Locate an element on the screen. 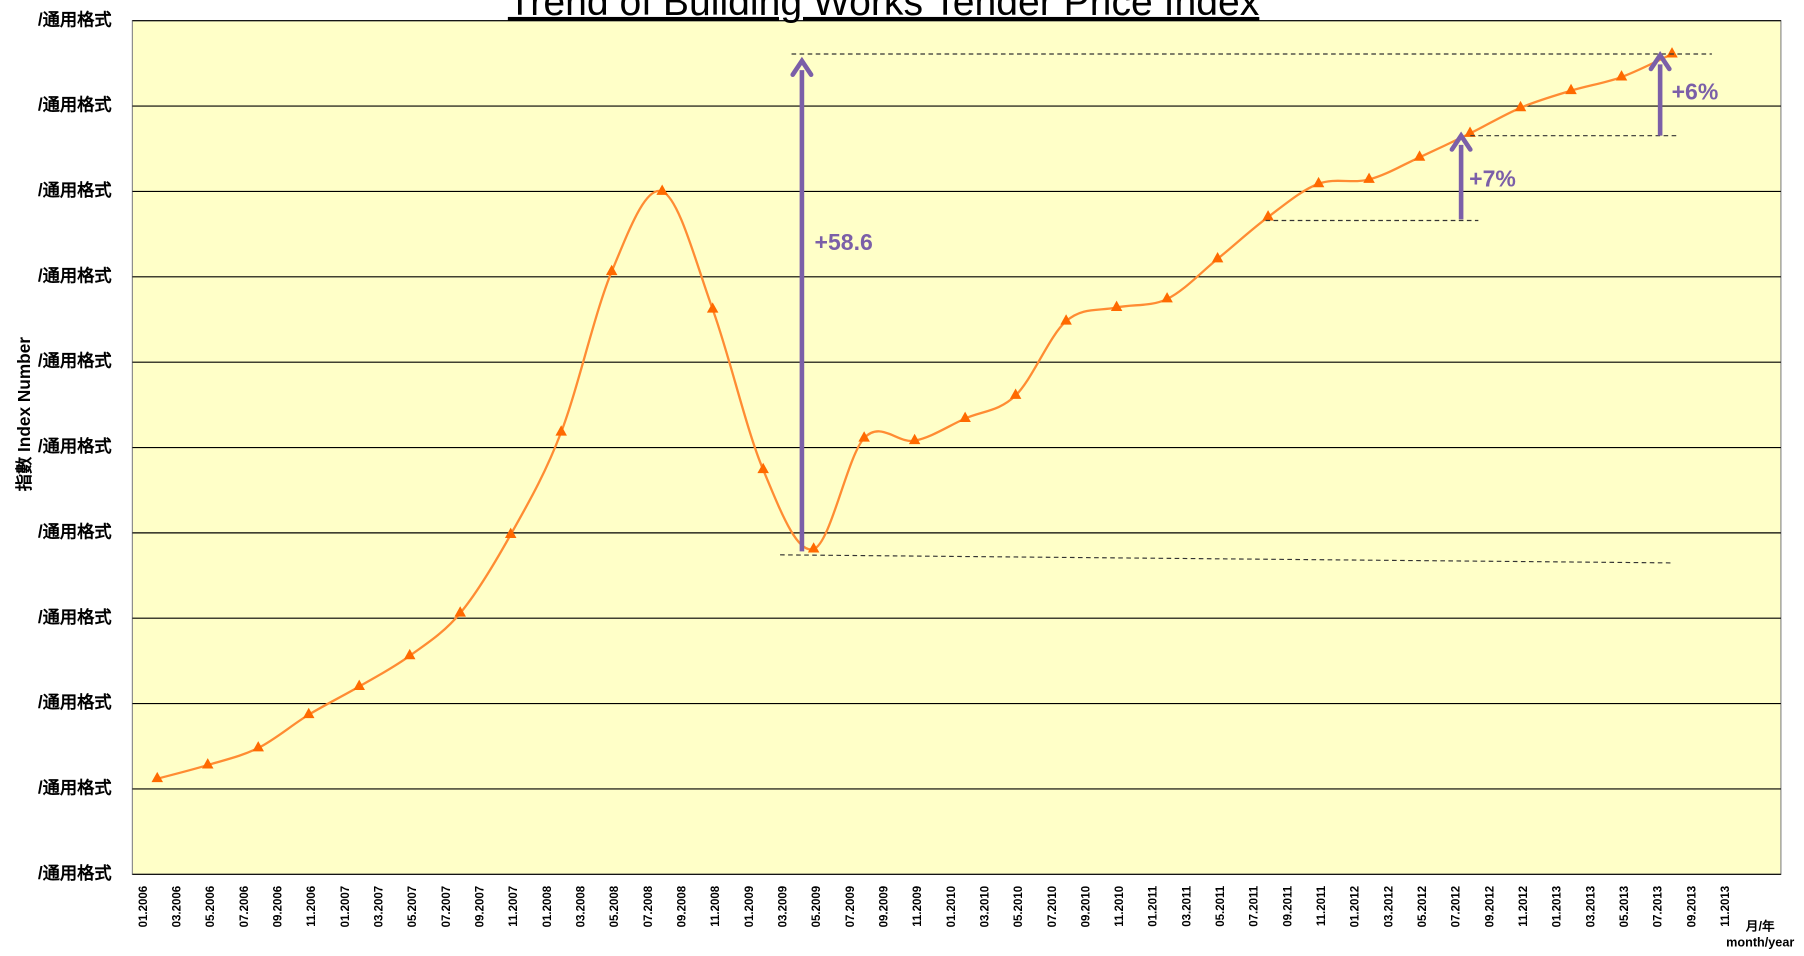 The image size is (1804, 956). x-tick-label: 07.2010 is located at coordinates (1053, 907).